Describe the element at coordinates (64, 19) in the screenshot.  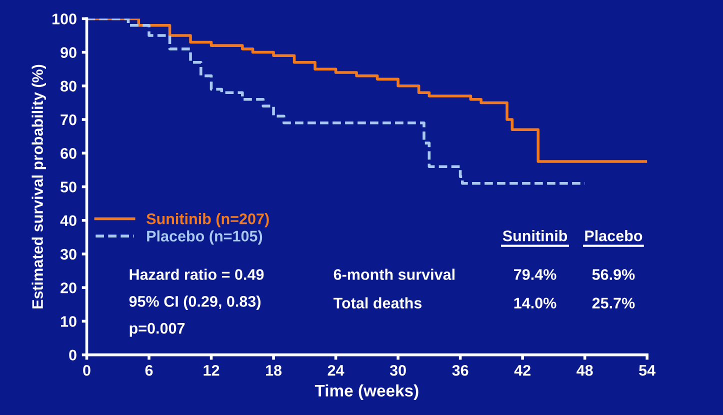
I see `y-tick-label: 100` at that location.